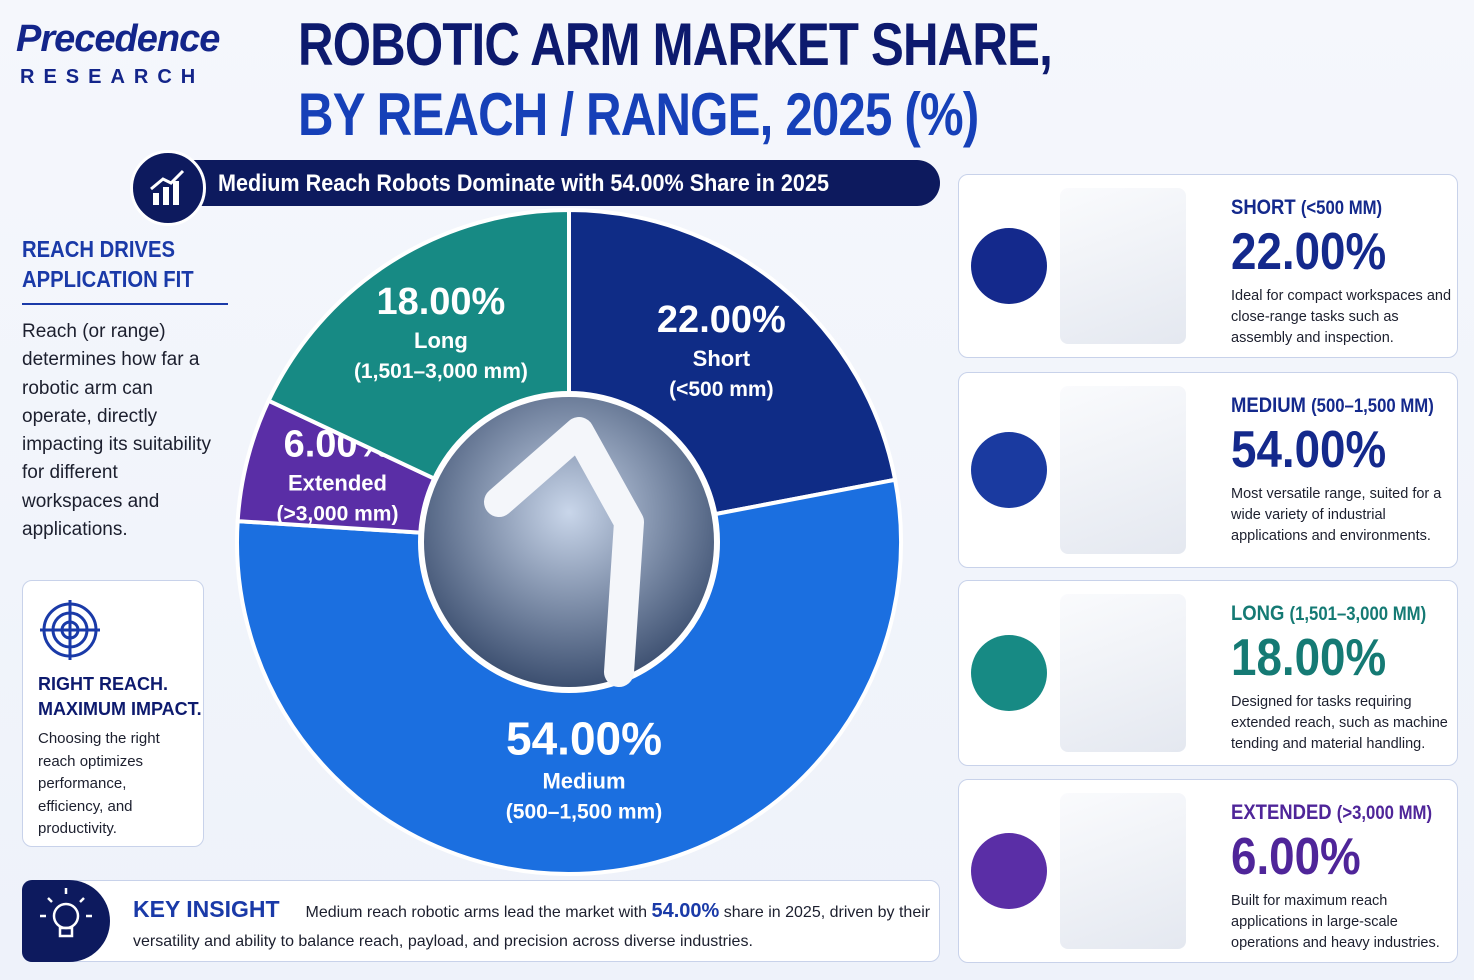 The width and height of the screenshot is (1474, 980). I want to click on card-value: 22.00%, so click(1309, 252).